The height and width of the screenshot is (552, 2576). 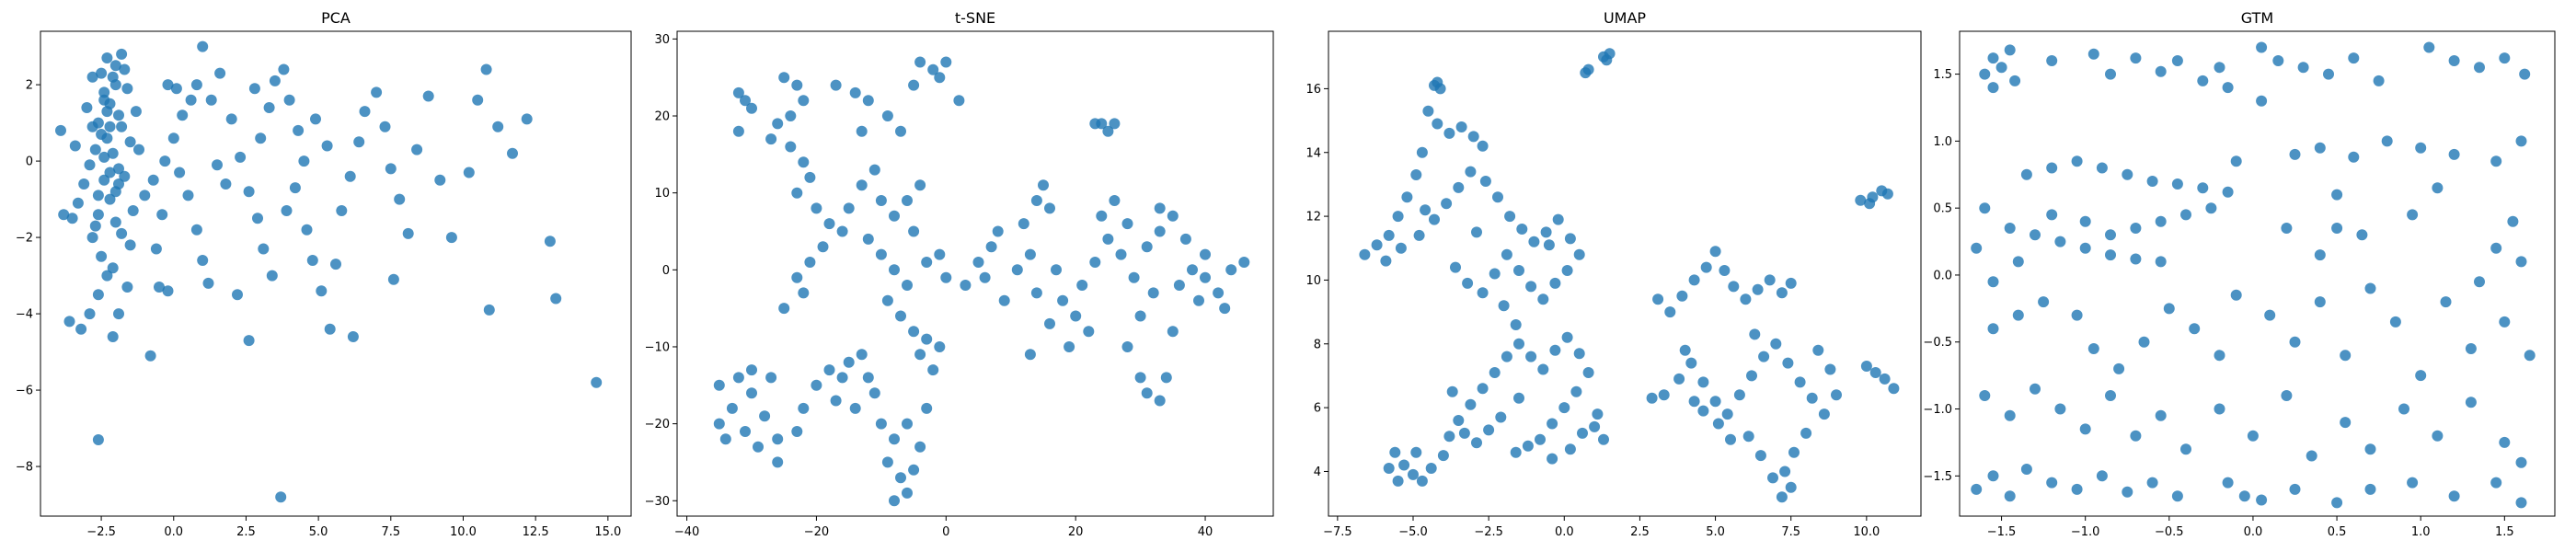 I want to click on gtm-x-tick-label-6: 1.5, so click(x=2504, y=532).